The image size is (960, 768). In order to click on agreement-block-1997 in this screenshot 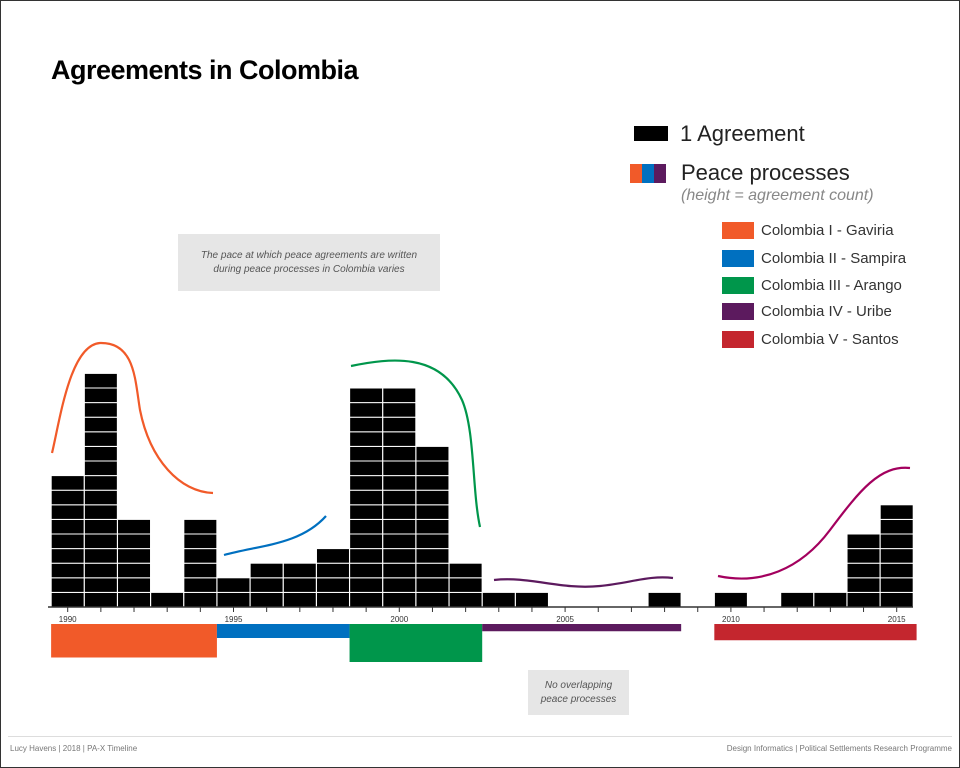, I will do `click(299, 585)`.